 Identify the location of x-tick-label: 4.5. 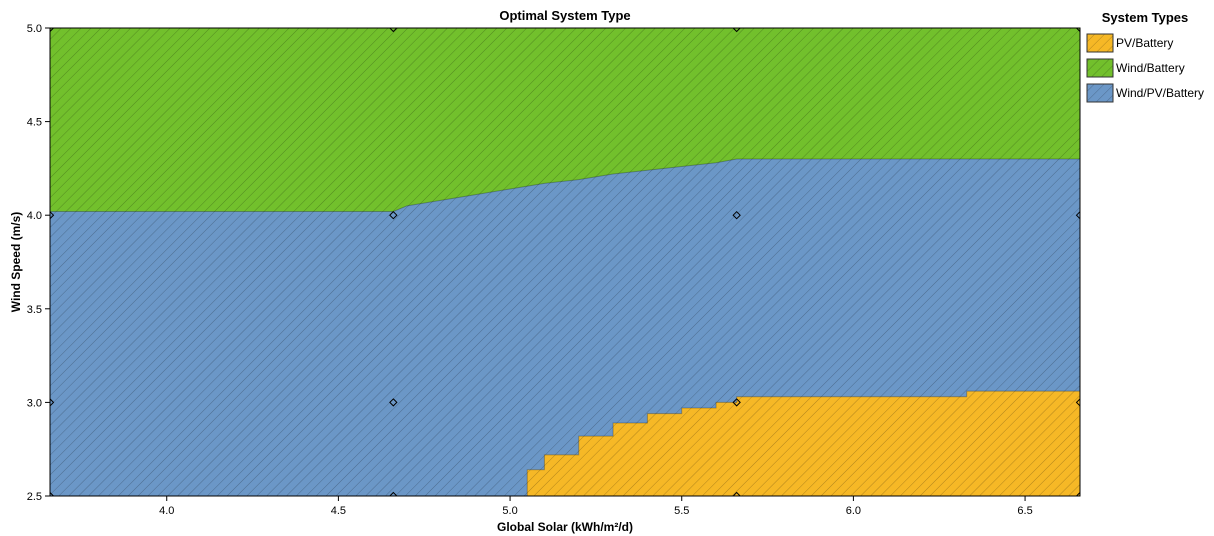
(338, 511).